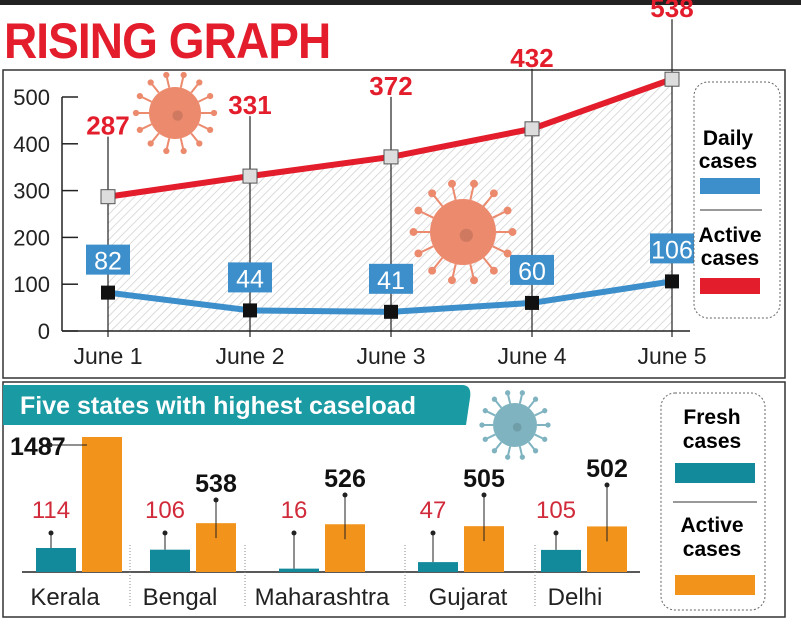 The image size is (801, 634). I want to click on legend-label: Active, so click(711, 525).